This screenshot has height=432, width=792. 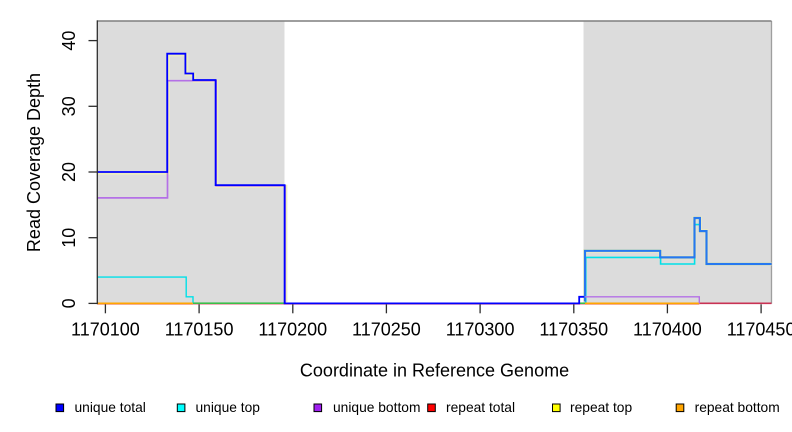 What do you see at coordinates (105, 330) in the screenshot?
I see `svg-text: 1170100` at bounding box center [105, 330].